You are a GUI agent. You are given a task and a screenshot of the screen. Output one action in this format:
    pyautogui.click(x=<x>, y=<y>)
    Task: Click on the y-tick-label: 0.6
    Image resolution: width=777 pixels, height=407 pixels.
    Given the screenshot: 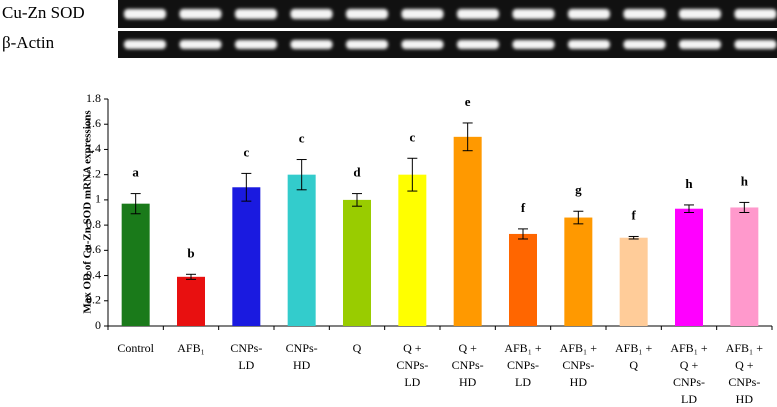 What is the action you would take?
    pyautogui.click(x=93, y=249)
    